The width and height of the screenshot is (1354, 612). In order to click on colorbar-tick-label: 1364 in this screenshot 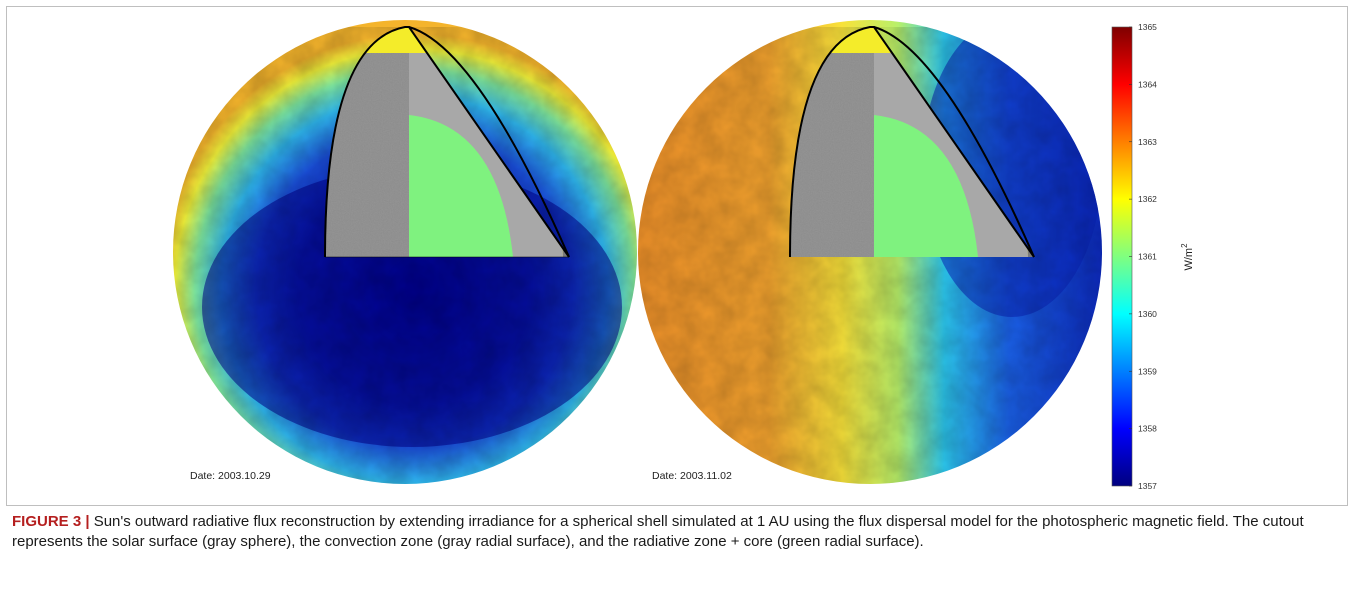, I will do `click(1147, 84)`.